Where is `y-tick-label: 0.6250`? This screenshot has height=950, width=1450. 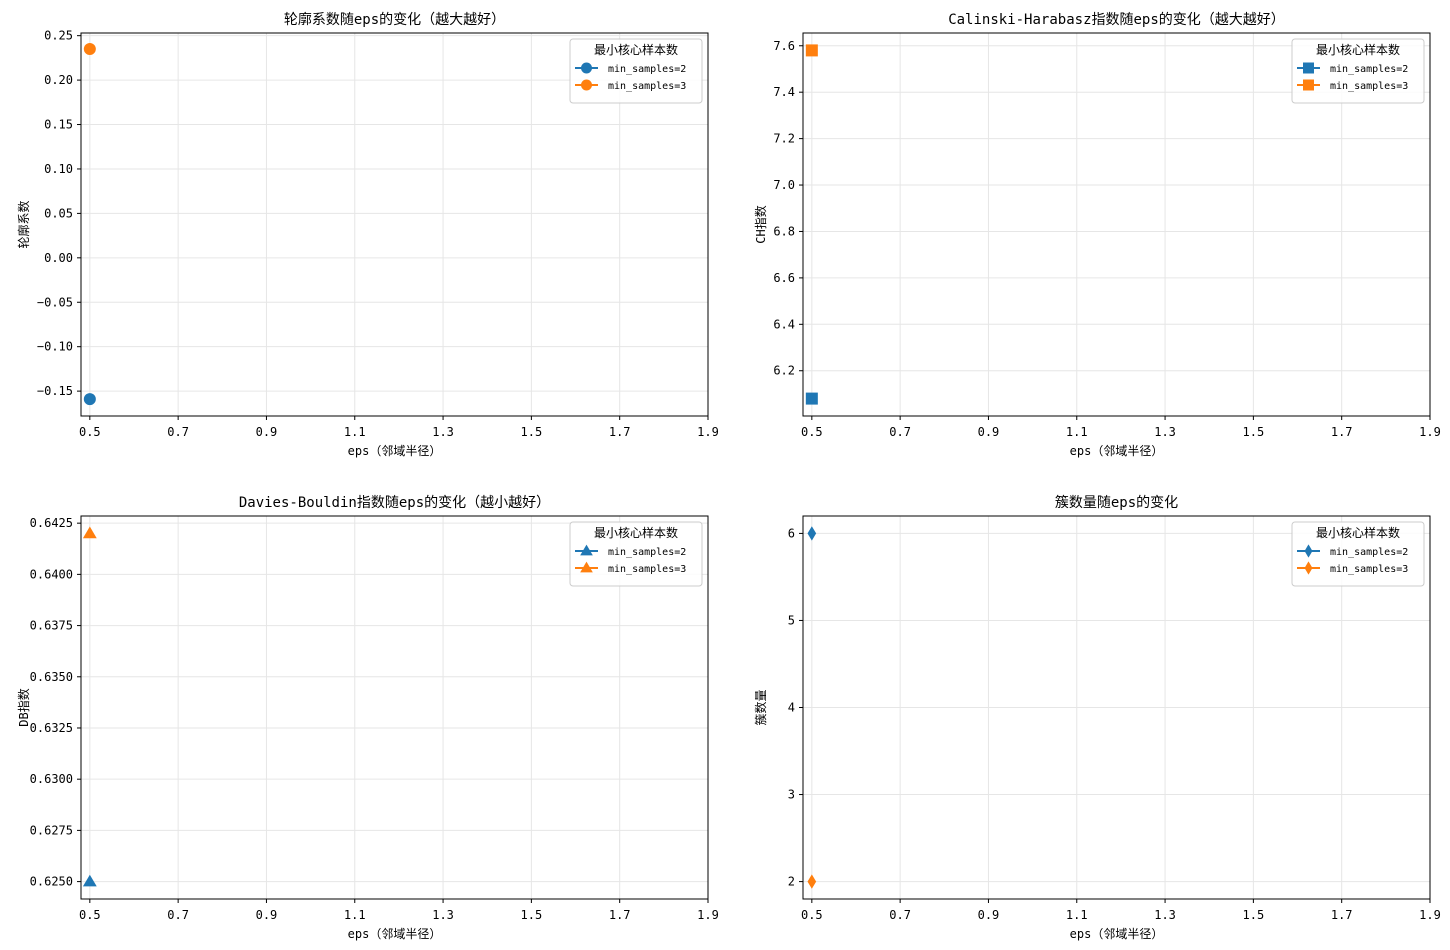
y-tick-label: 0.6250 is located at coordinates (51, 882).